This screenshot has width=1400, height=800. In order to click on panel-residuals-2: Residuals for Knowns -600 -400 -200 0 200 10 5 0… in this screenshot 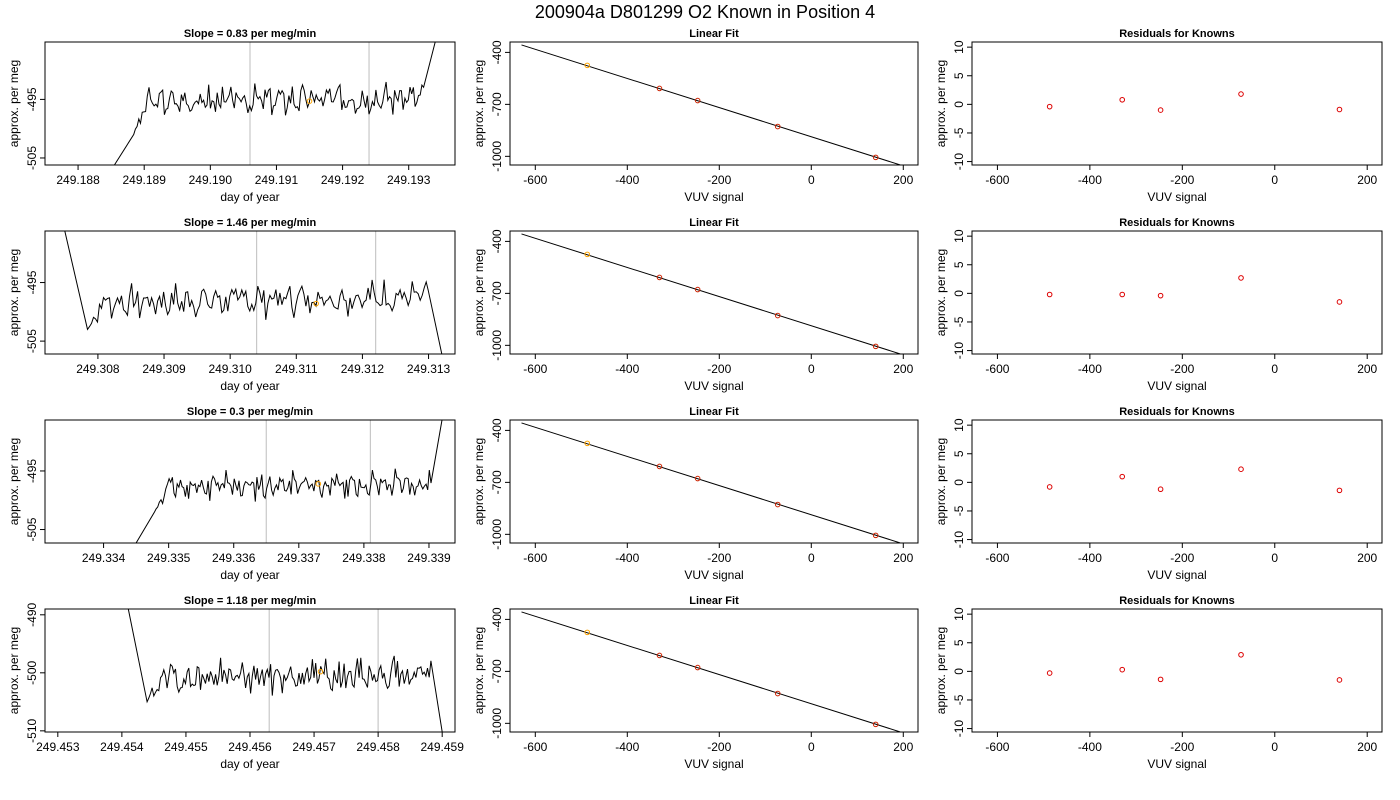, I will do `click(1158, 305)`.